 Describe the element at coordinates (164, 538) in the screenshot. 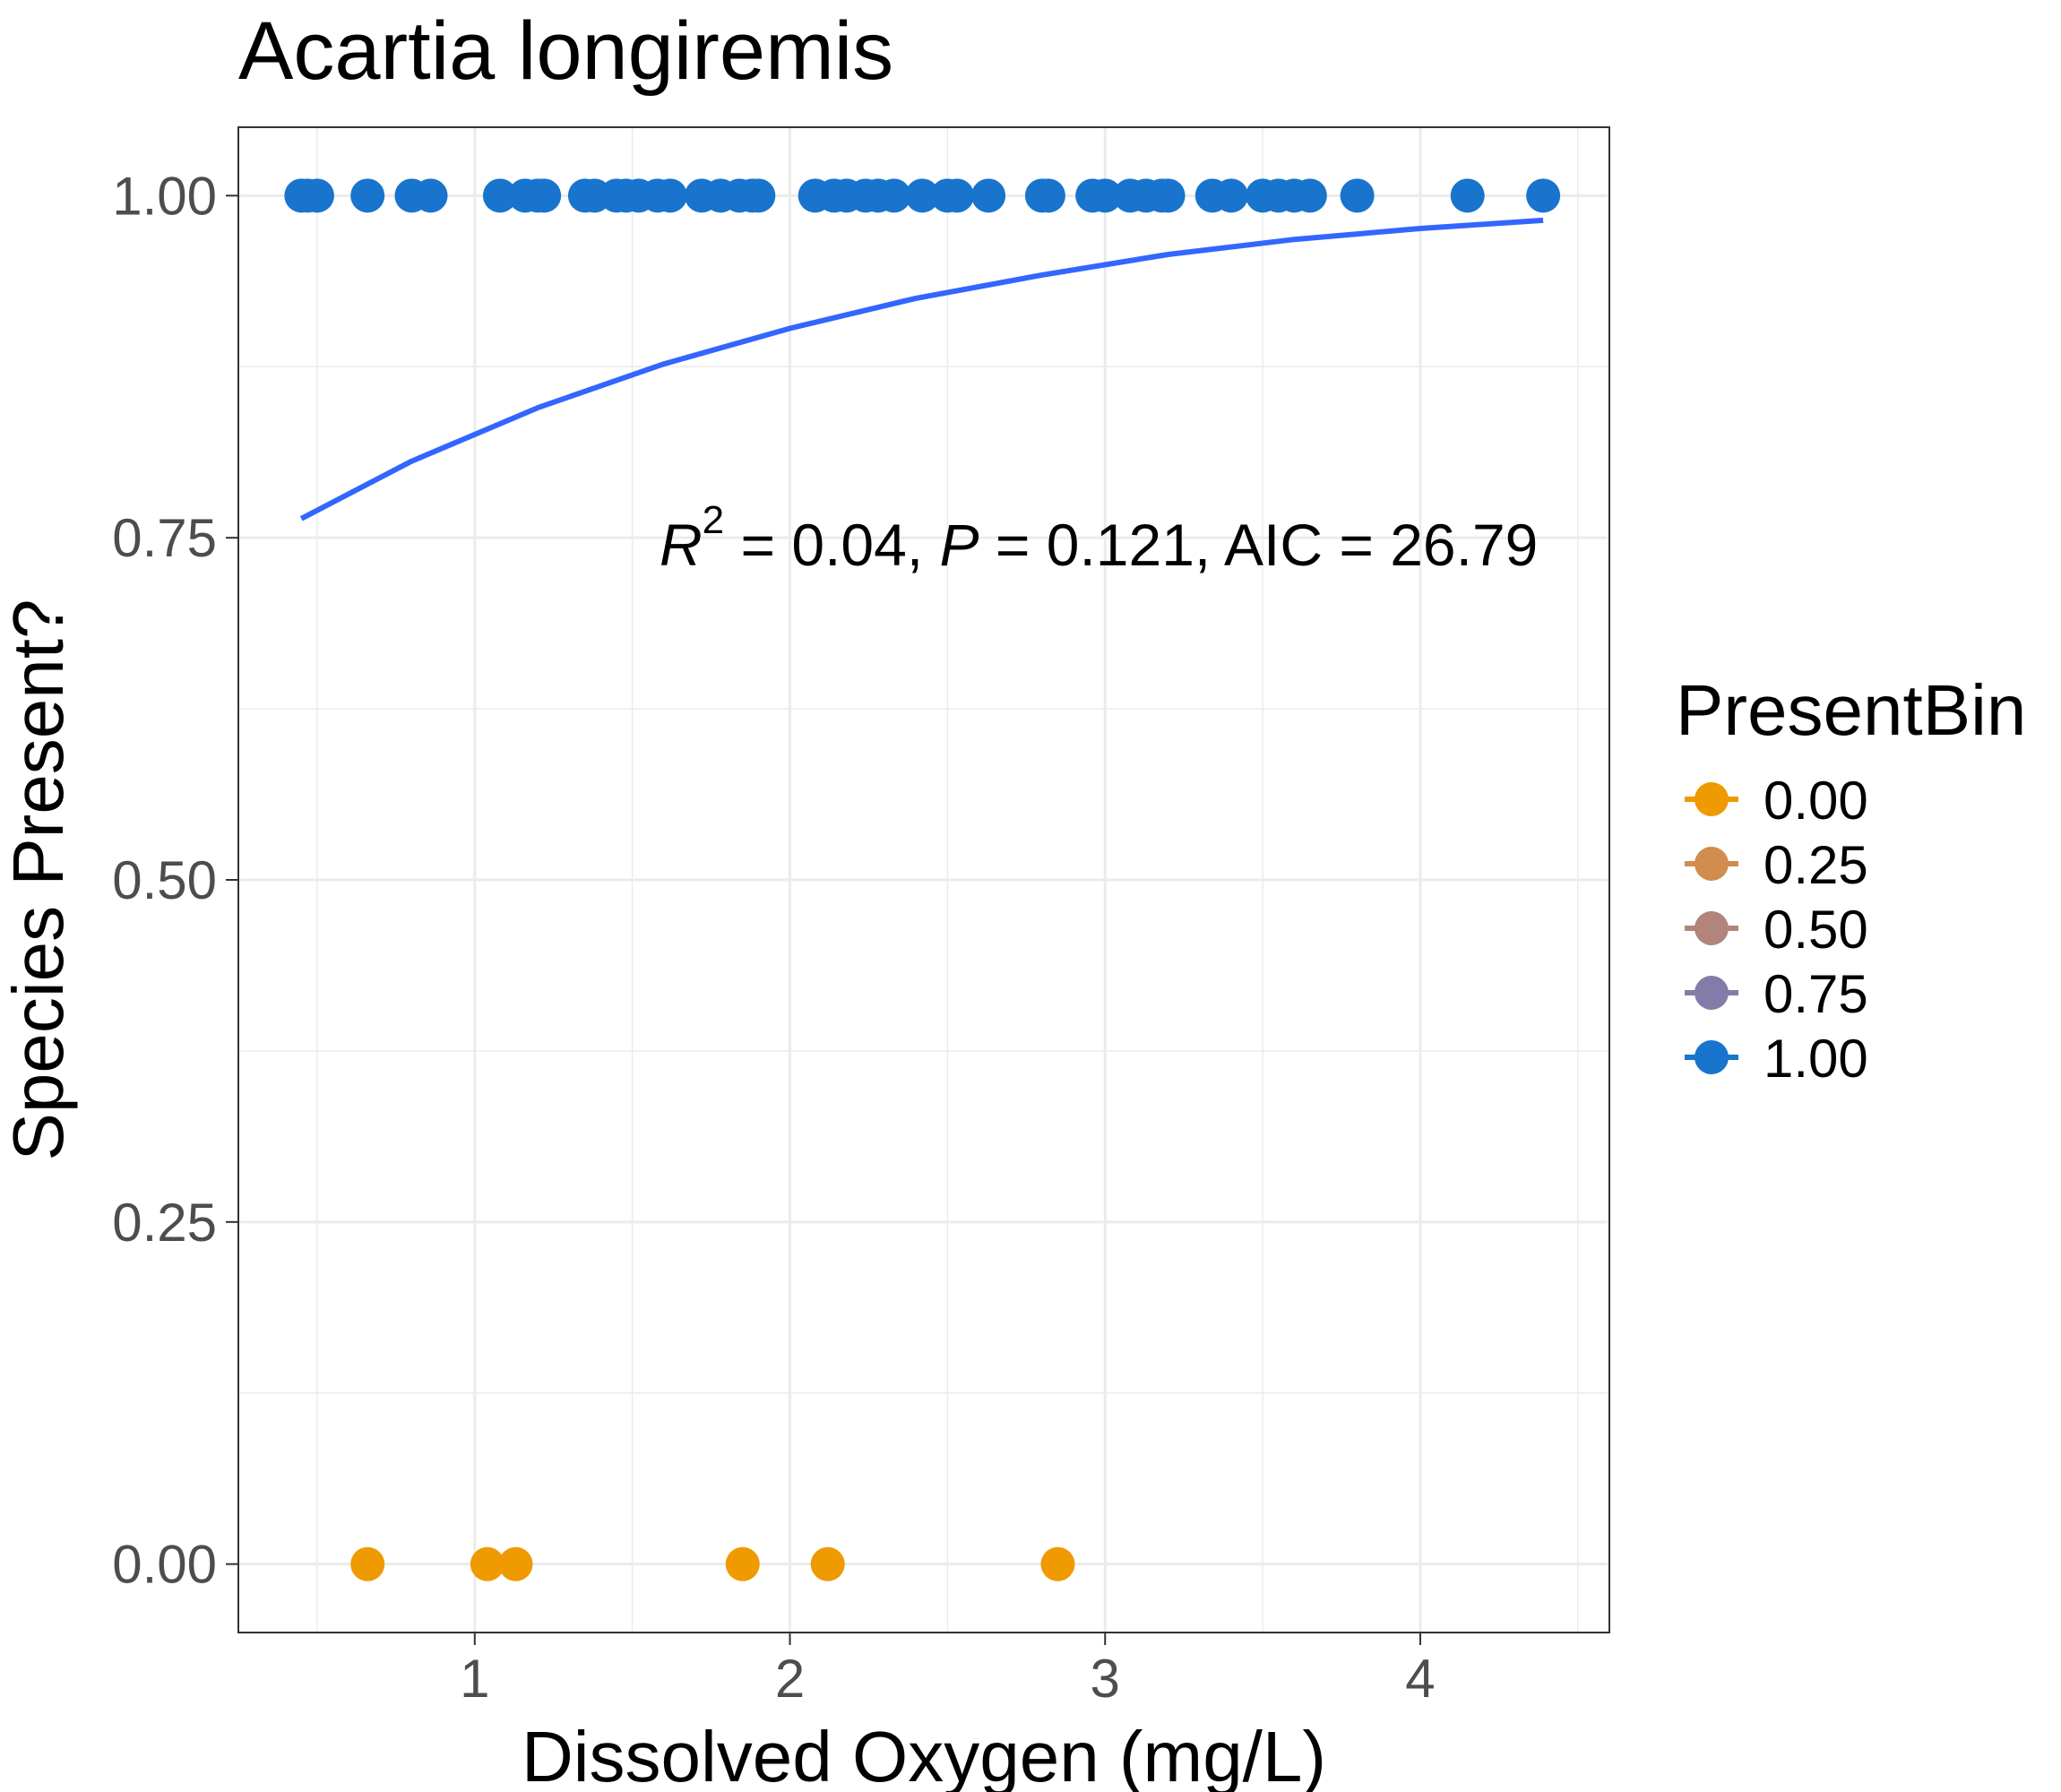

I see `y-tick-label: 0.75` at that location.